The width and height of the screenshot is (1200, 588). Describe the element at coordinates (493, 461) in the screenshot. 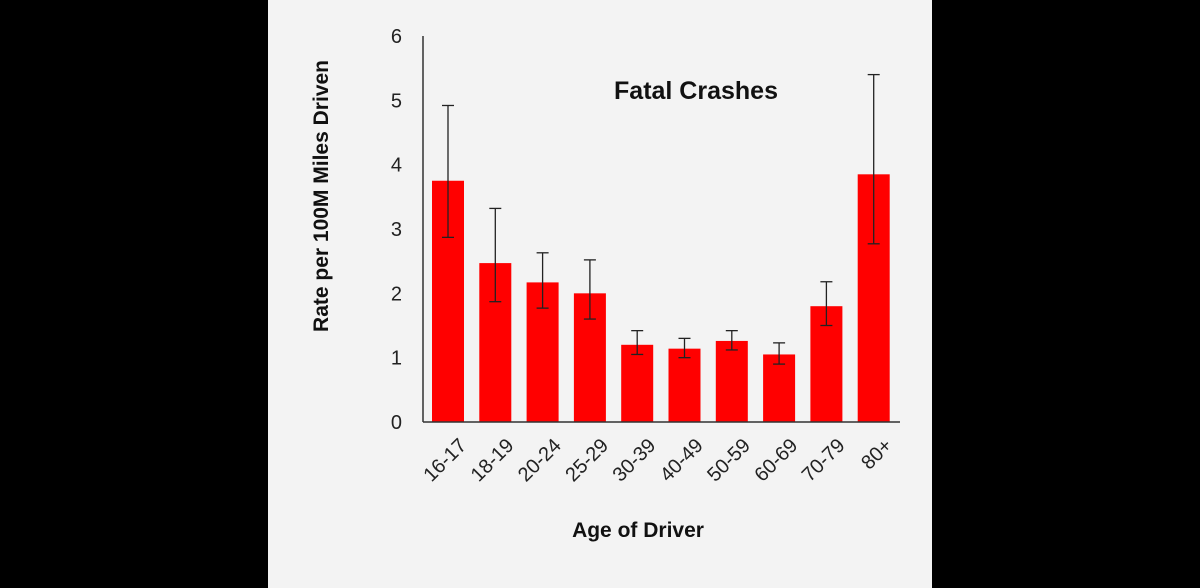

I see `x-tick-label: 18-19` at that location.